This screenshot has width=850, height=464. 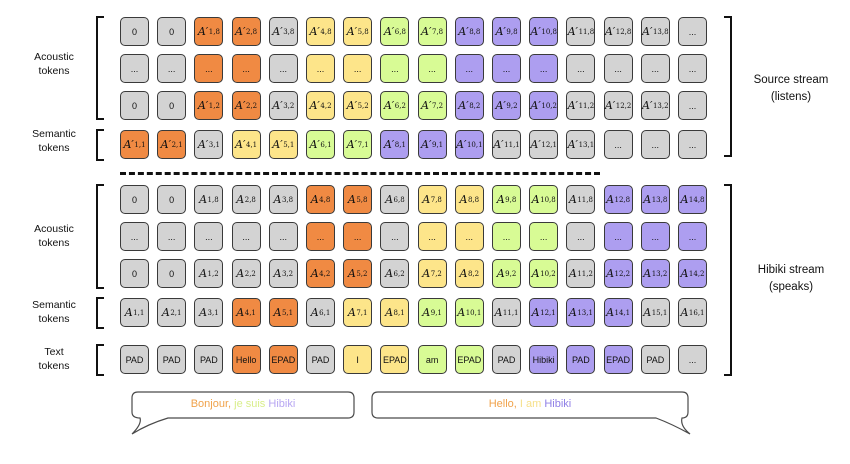 What do you see at coordinates (692, 312) in the screenshot?
I see `target-semantic-row-token: A 16,1` at bounding box center [692, 312].